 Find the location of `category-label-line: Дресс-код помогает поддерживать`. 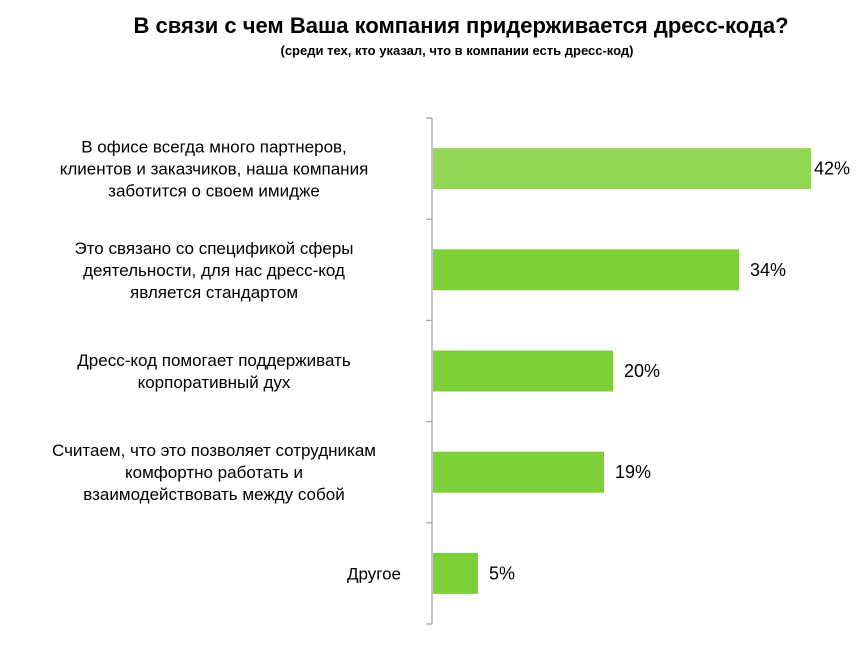

category-label-line: Дресс-код помогает поддерживать is located at coordinates (214, 360).